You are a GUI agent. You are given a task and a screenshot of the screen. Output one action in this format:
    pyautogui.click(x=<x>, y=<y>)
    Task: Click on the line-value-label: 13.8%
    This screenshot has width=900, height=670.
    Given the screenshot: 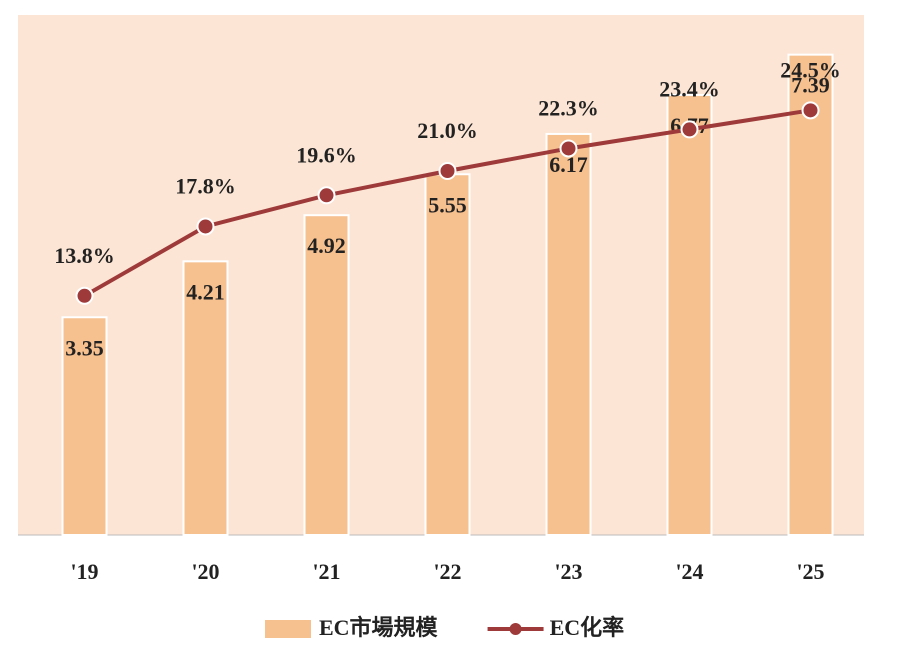 What is the action you would take?
    pyautogui.click(x=84, y=255)
    